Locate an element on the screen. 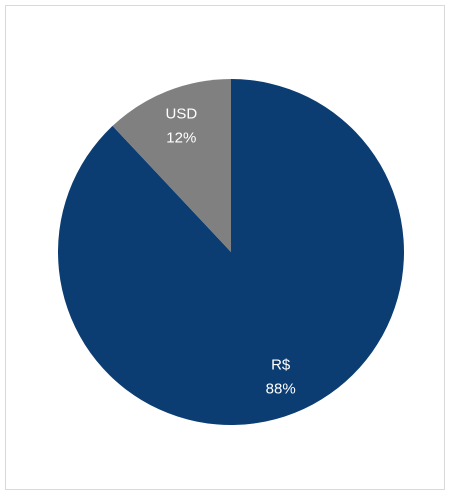 The image size is (450, 501). slice-value-label: 88% is located at coordinates (281, 388).